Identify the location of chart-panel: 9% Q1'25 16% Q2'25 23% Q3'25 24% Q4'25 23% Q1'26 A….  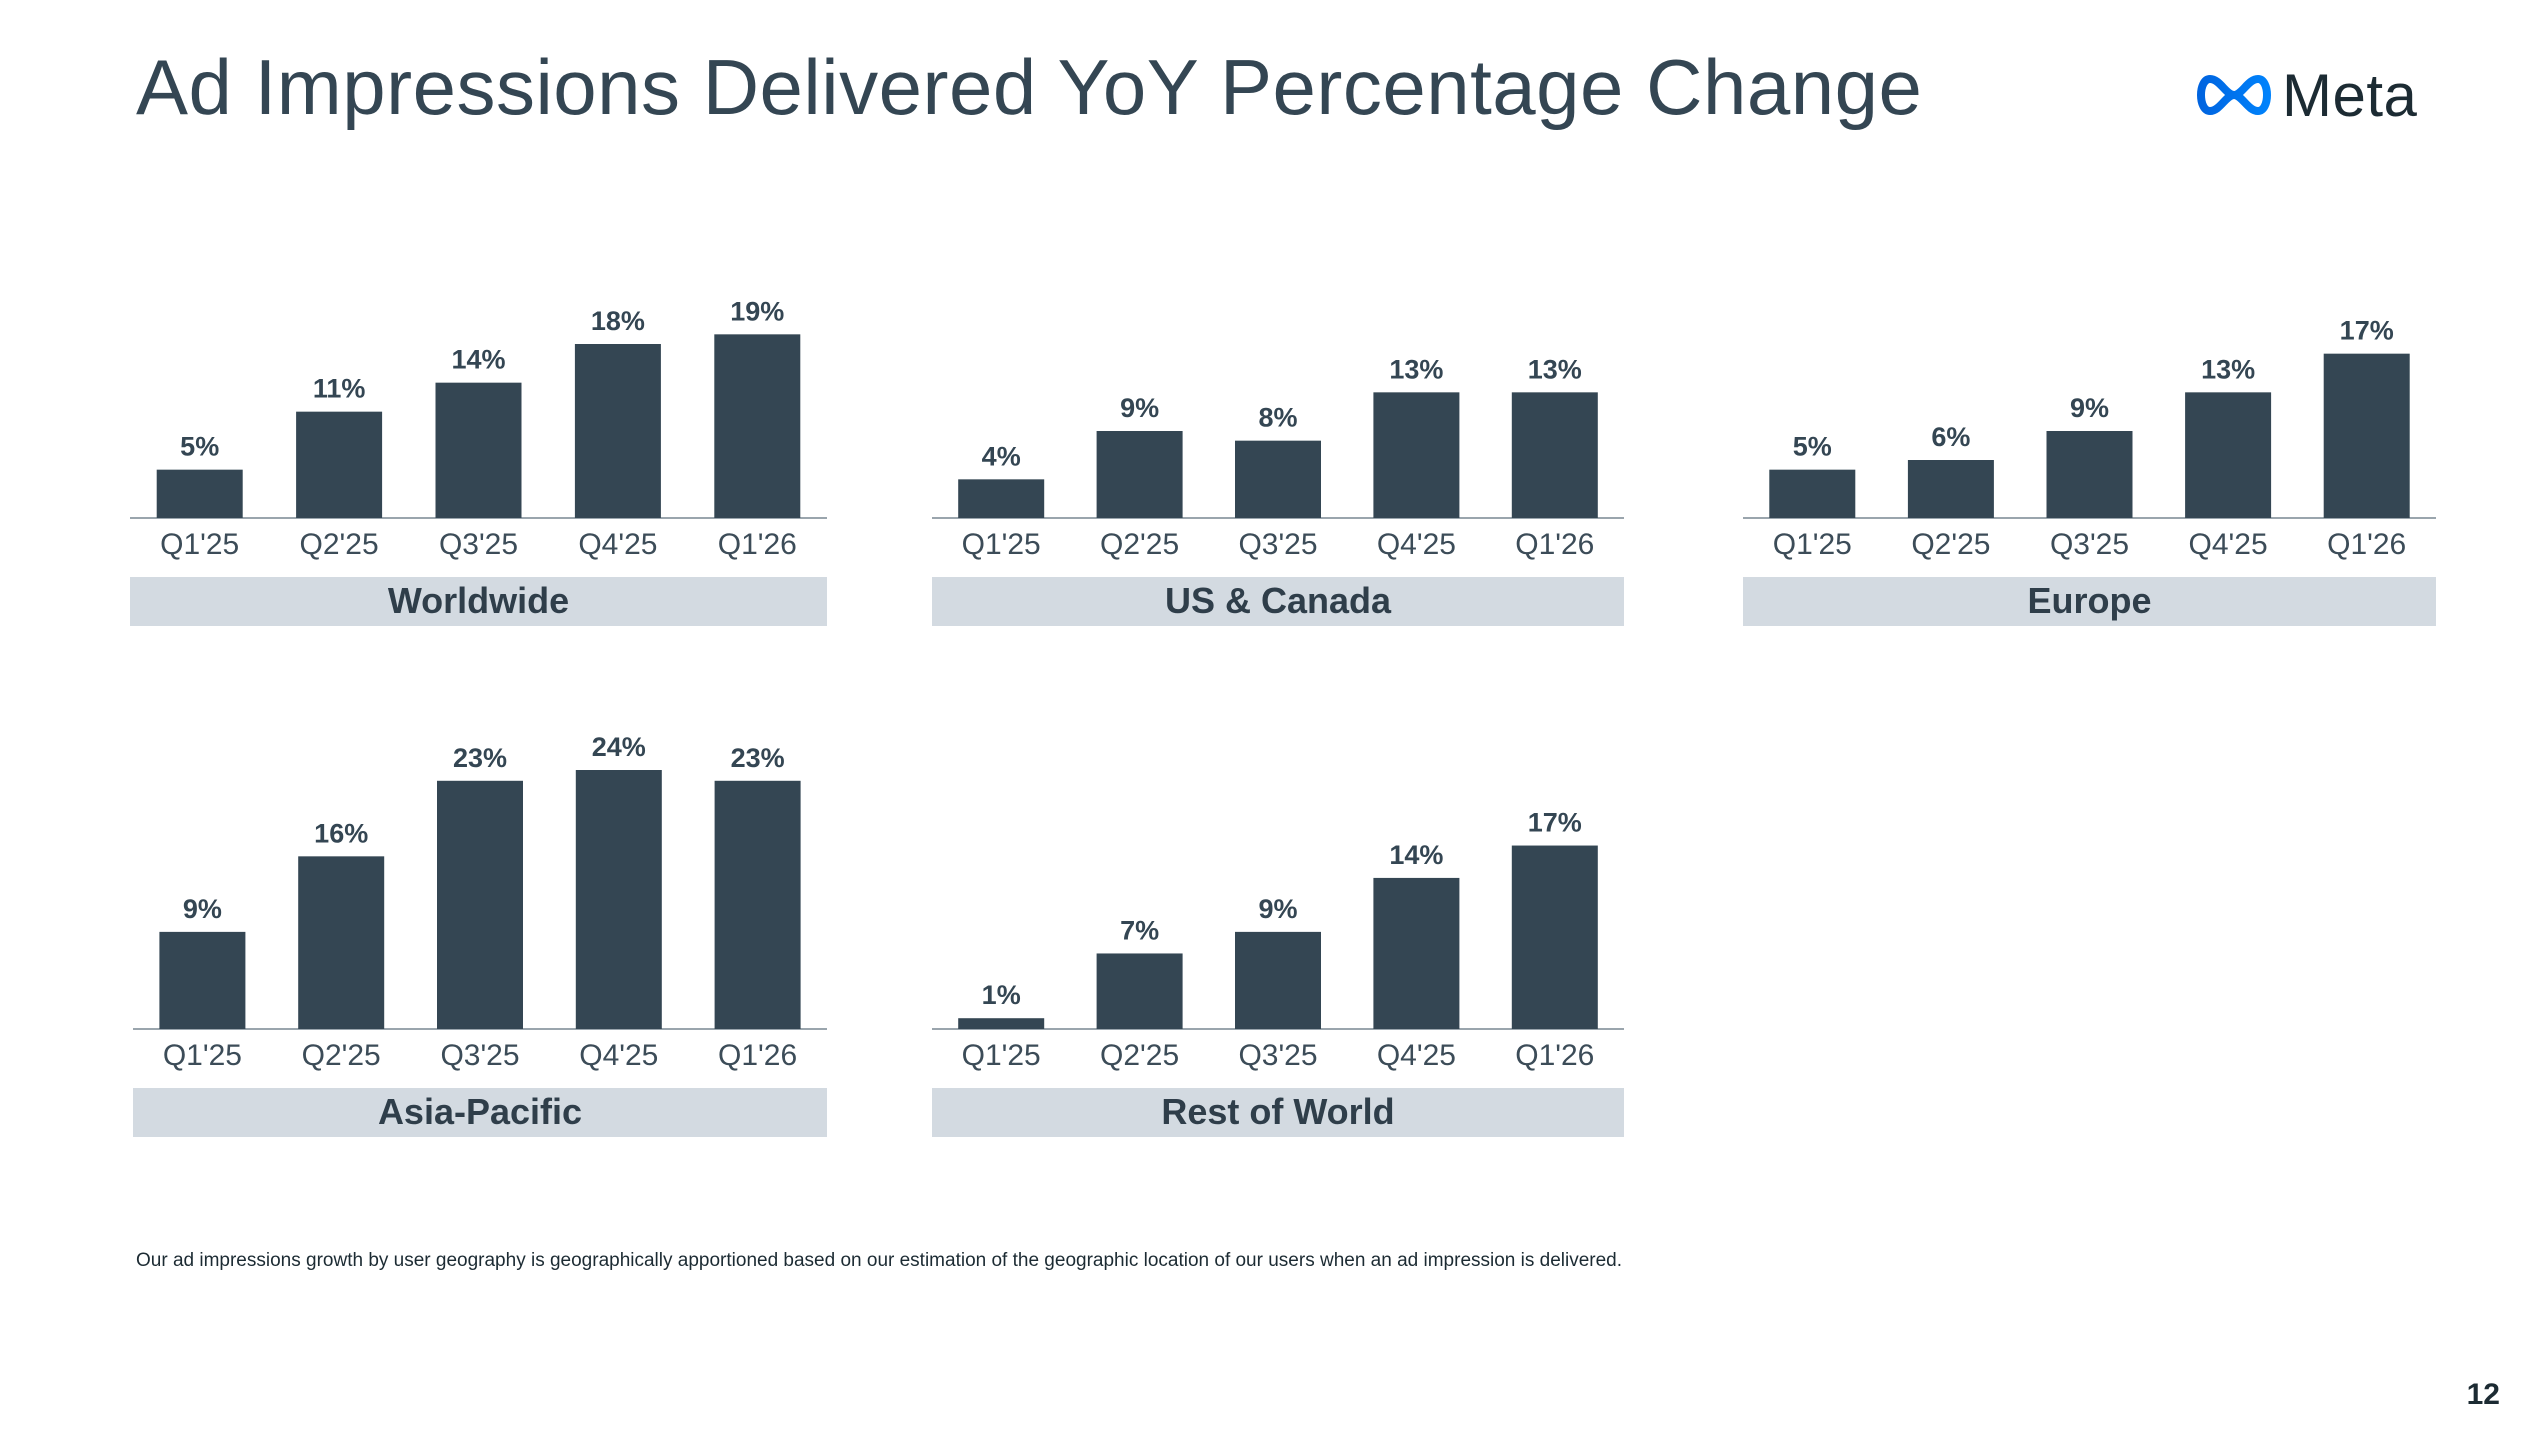
(480, 934).